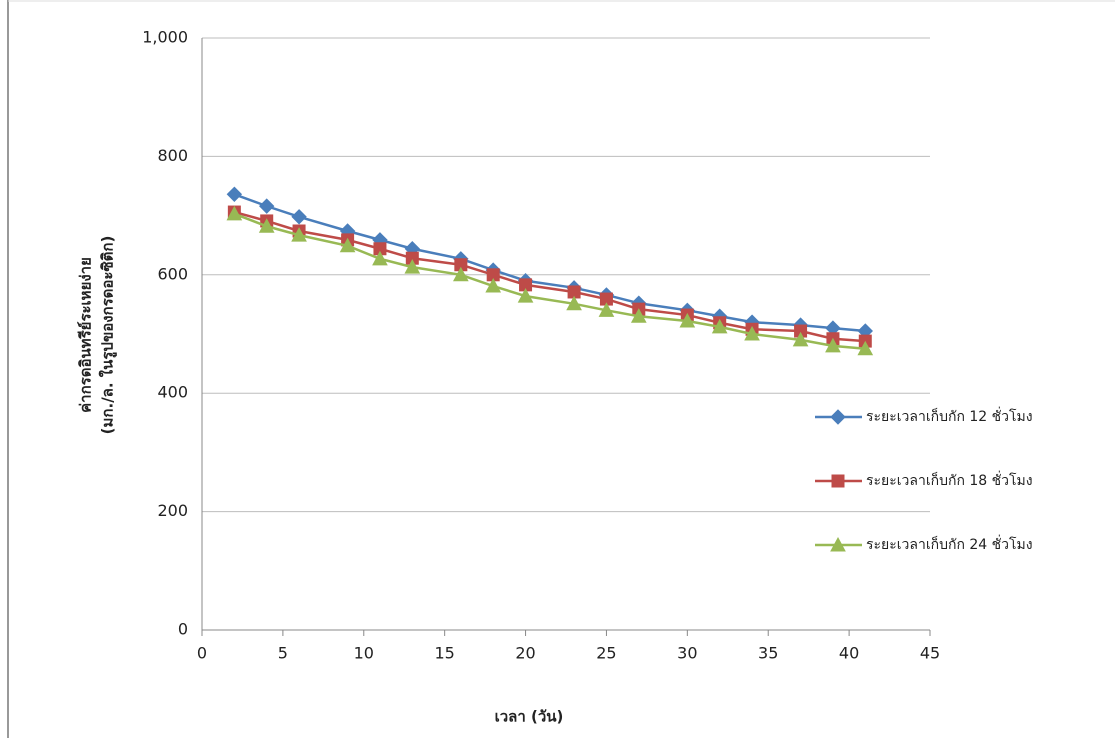 The width and height of the screenshot is (1115, 738). What do you see at coordinates (949, 544) in the screenshot?
I see `legend-label: ระยะเวลาเก็บกัก 24 ชั่วโมง` at bounding box center [949, 544].